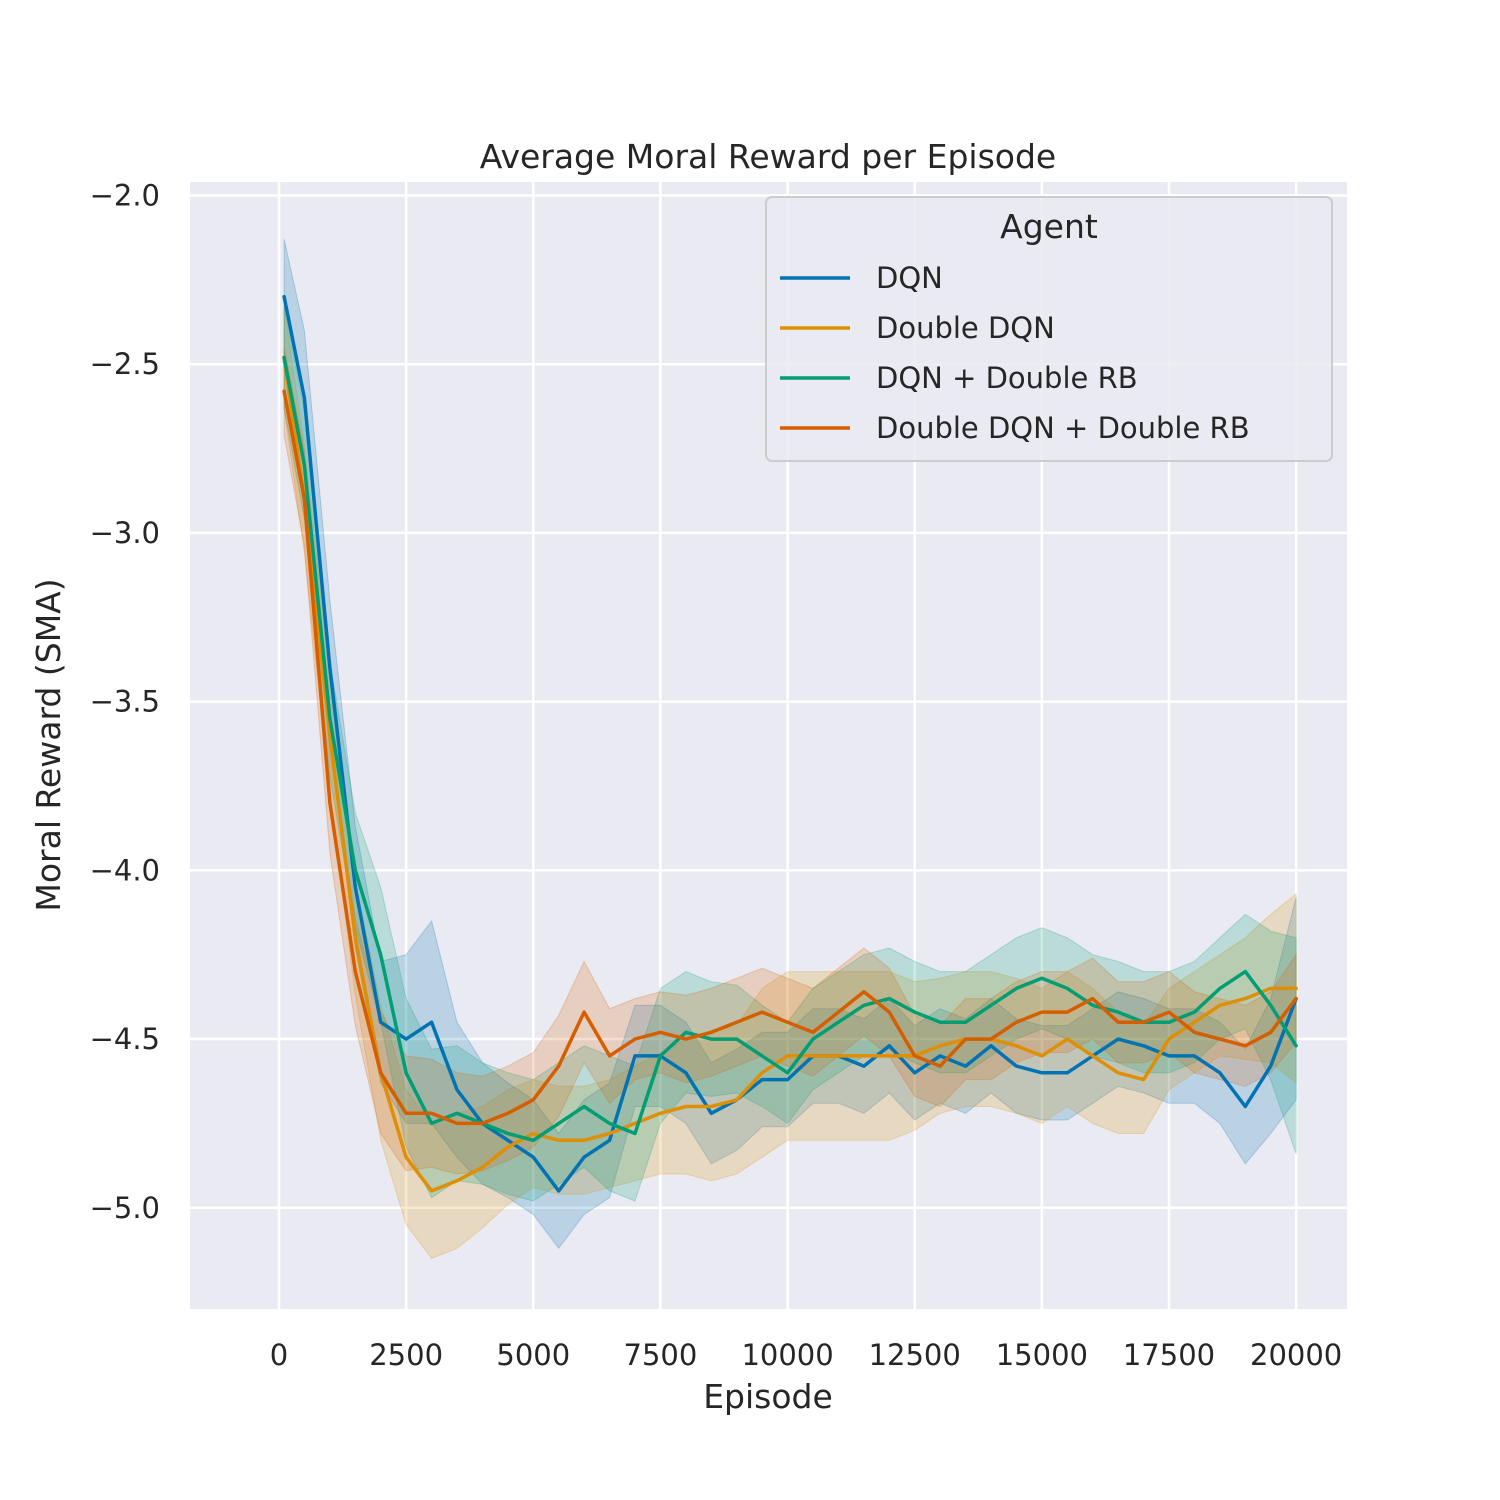 The height and width of the screenshot is (1500, 1500). What do you see at coordinates (1007, 378) in the screenshot?
I see `legend-label-dqn-double-rb: DQN + Double RB` at bounding box center [1007, 378].